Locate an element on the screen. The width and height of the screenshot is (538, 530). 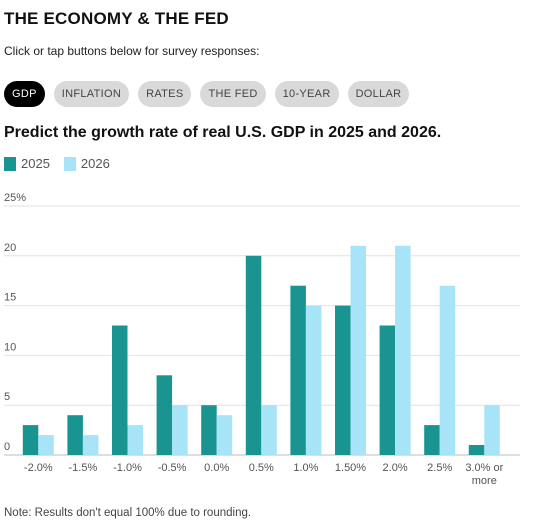
x-tick-label: 2.5% is located at coordinates (439, 468).